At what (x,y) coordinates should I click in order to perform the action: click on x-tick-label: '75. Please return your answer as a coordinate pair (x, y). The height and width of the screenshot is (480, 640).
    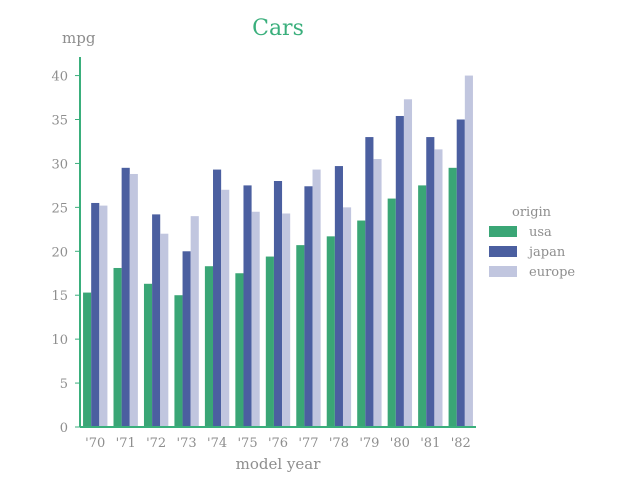
    Looking at the image, I should click on (247, 443).